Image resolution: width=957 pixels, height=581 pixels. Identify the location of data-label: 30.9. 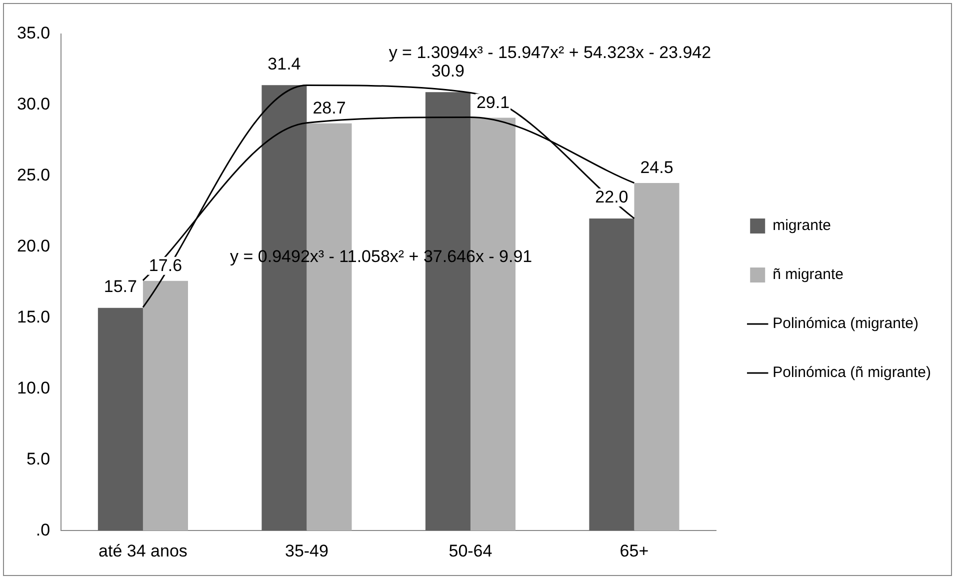
(448, 70).